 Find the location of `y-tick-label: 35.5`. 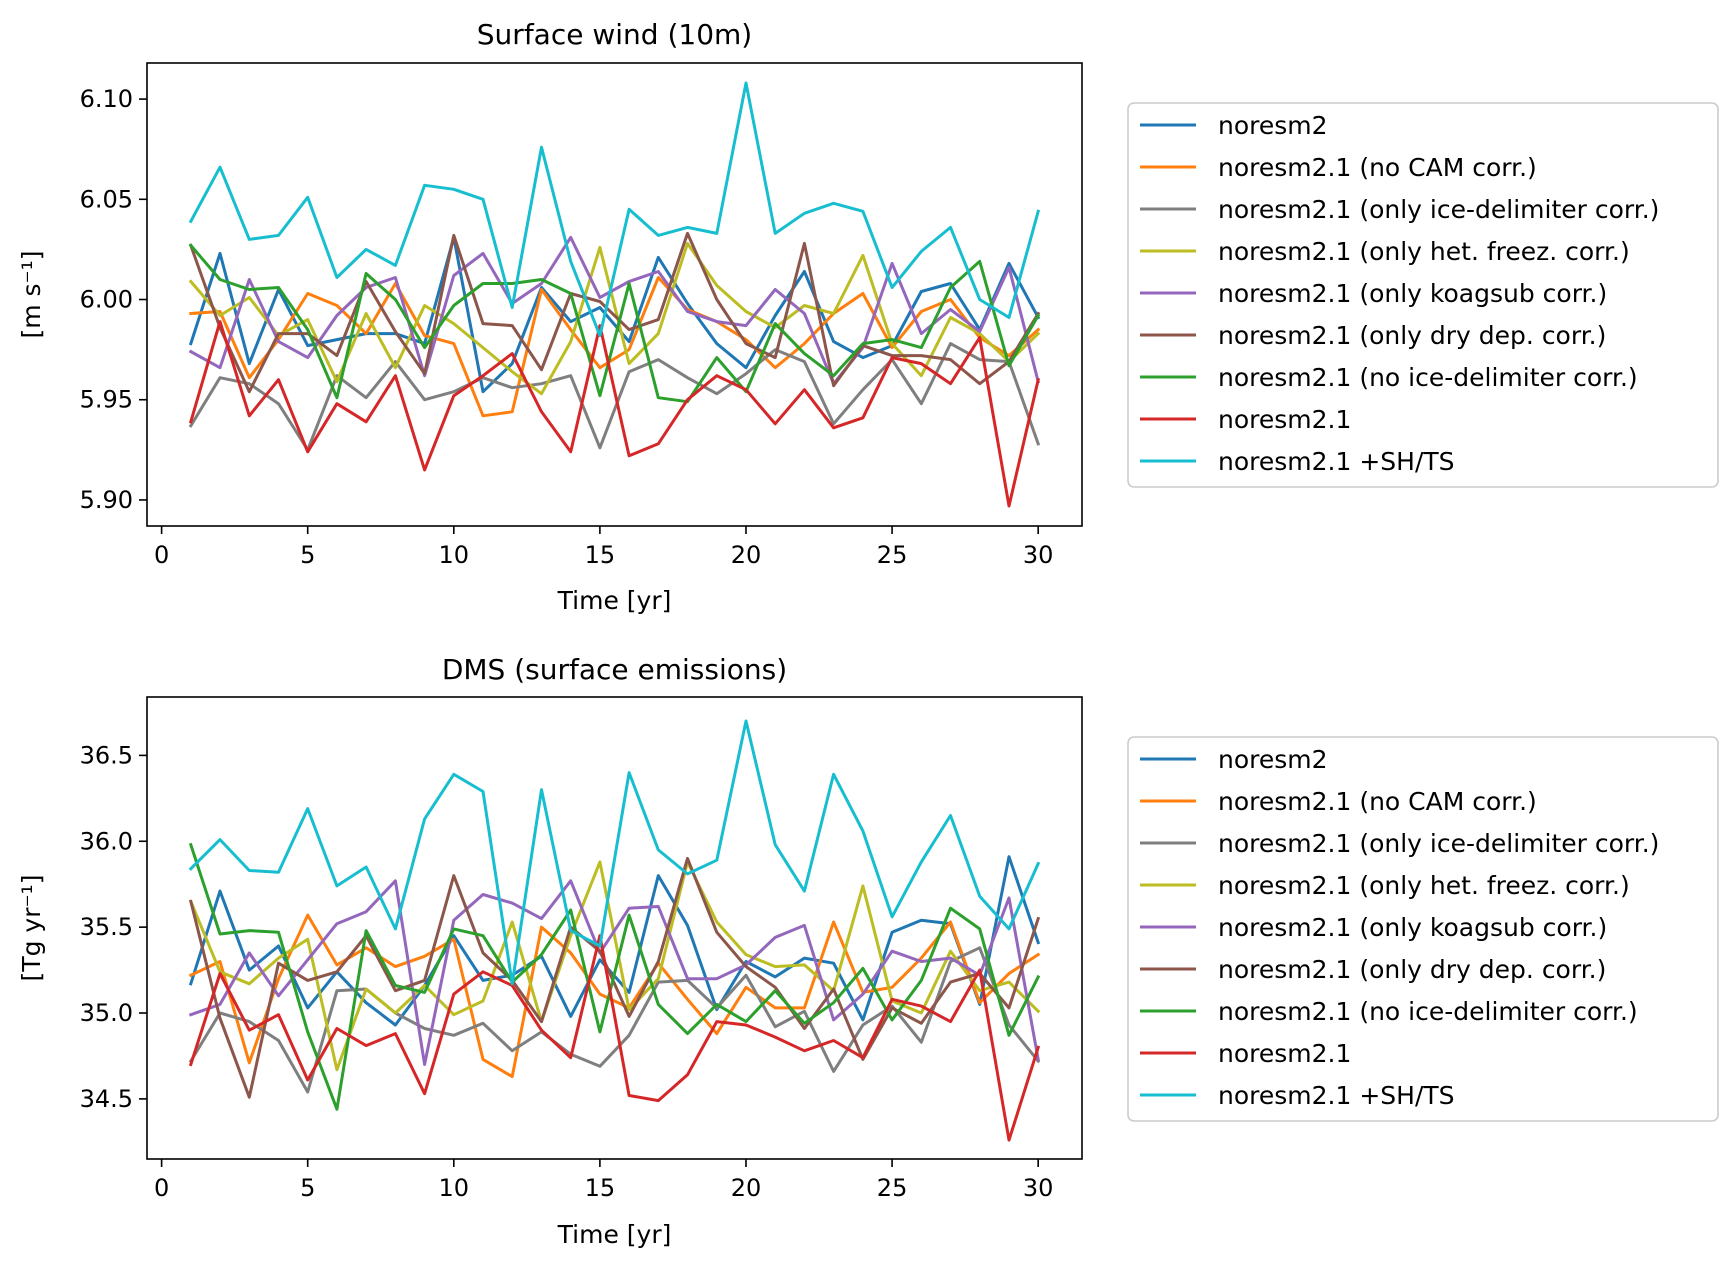

y-tick-label: 35.5 is located at coordinates (106, 927).